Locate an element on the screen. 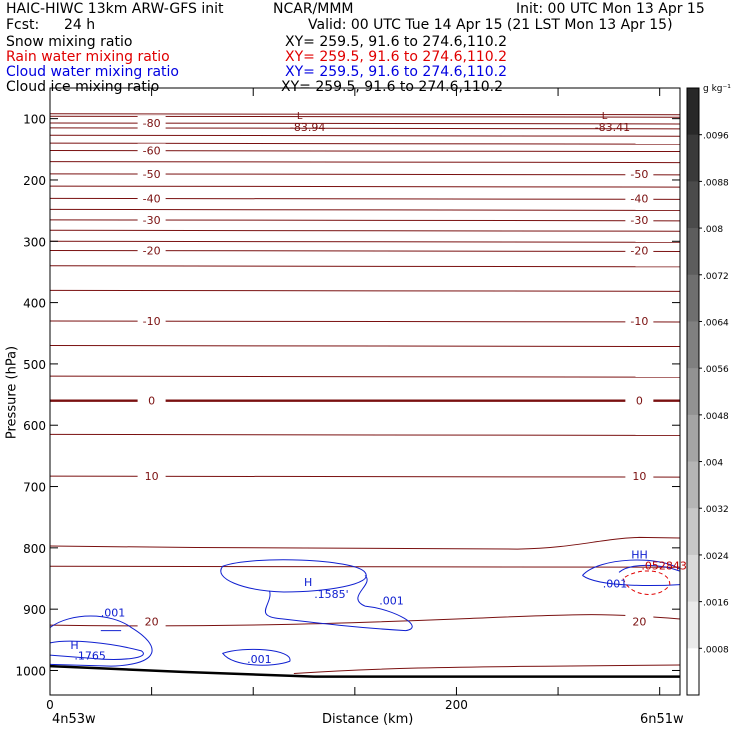 This screenshot has width=740, height=740. field-name-rain: Rain water mixing ratio is located at coordinates (88, 57).